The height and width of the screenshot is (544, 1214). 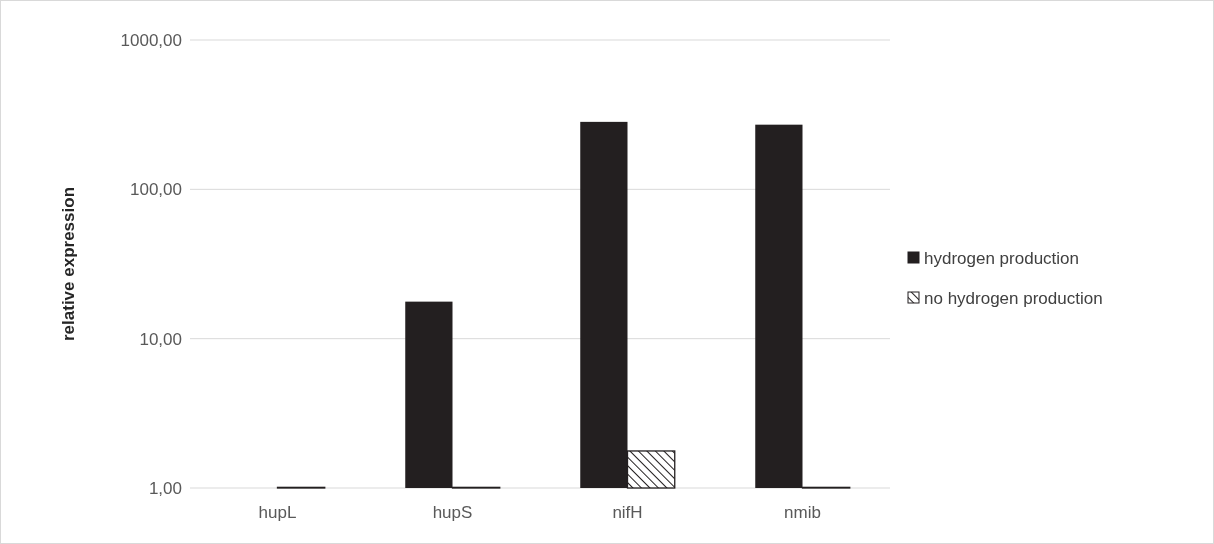 What do you see at coordinates (1002, 258) in the screenshot?
I see `legend-label: hydrogen production` at bounding box center [1002, 258].